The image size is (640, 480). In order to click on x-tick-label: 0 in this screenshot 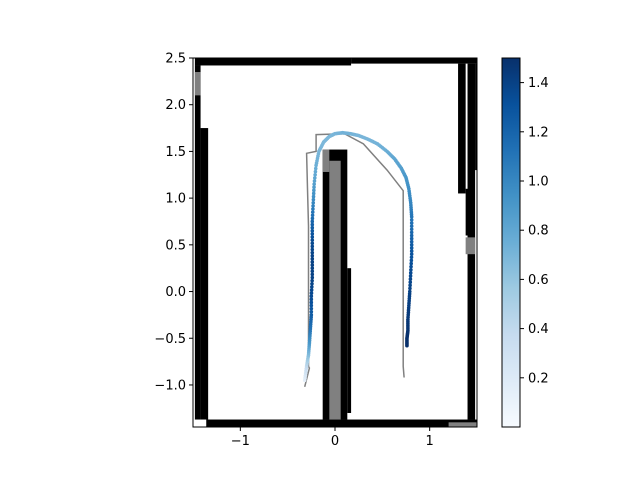, I will do `click(335, 441)`.